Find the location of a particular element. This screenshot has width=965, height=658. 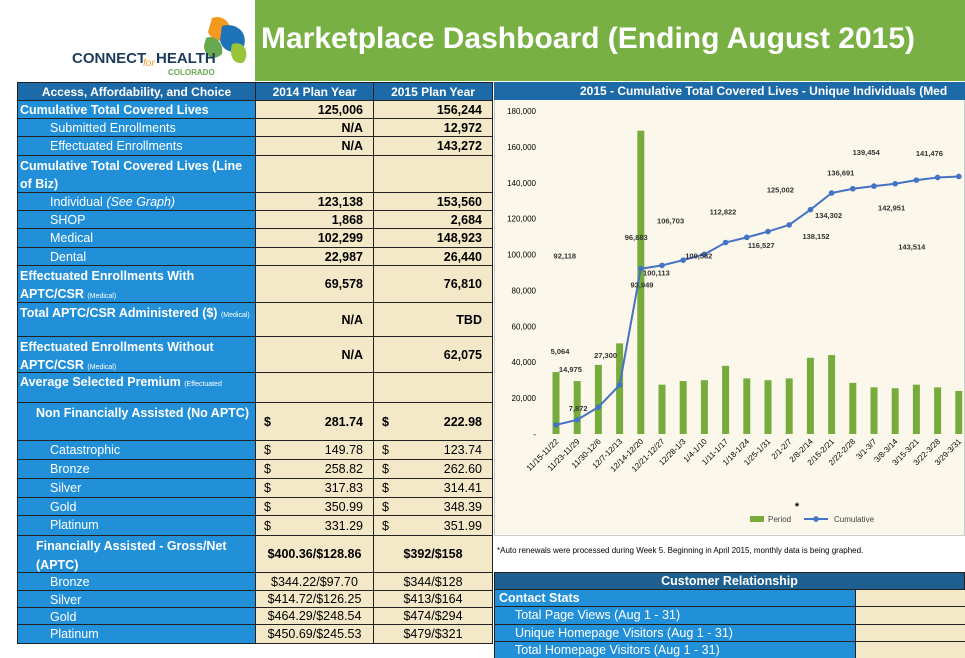

label-text: Average Selected Premium is located at coordinates (100, 382).